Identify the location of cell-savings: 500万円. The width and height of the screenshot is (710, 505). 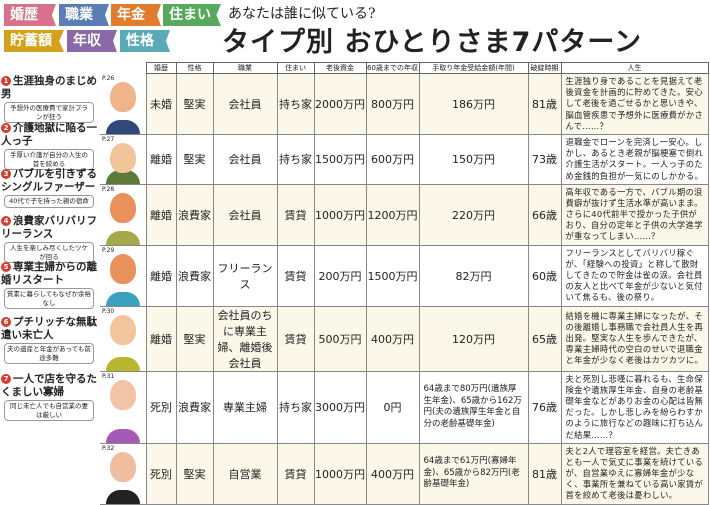
(340, 338).